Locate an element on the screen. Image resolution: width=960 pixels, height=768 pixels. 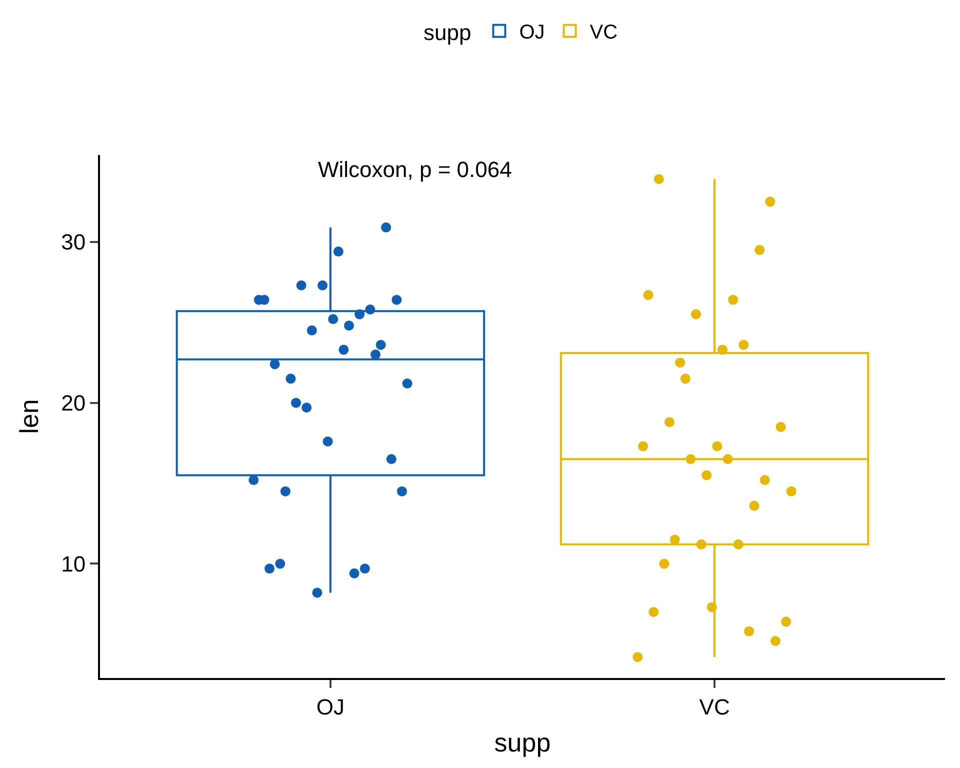
legend-label: OJ is located at coordinates (532, 33).